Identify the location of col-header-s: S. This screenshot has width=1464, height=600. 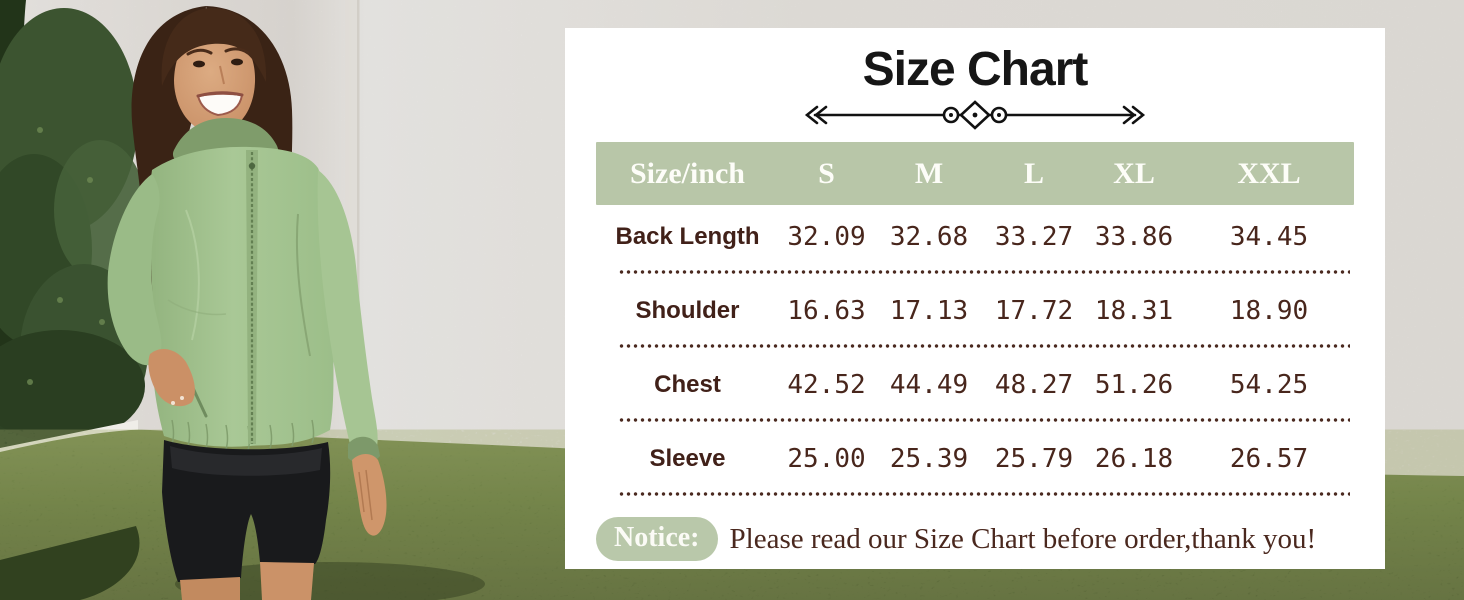
(826, 173).